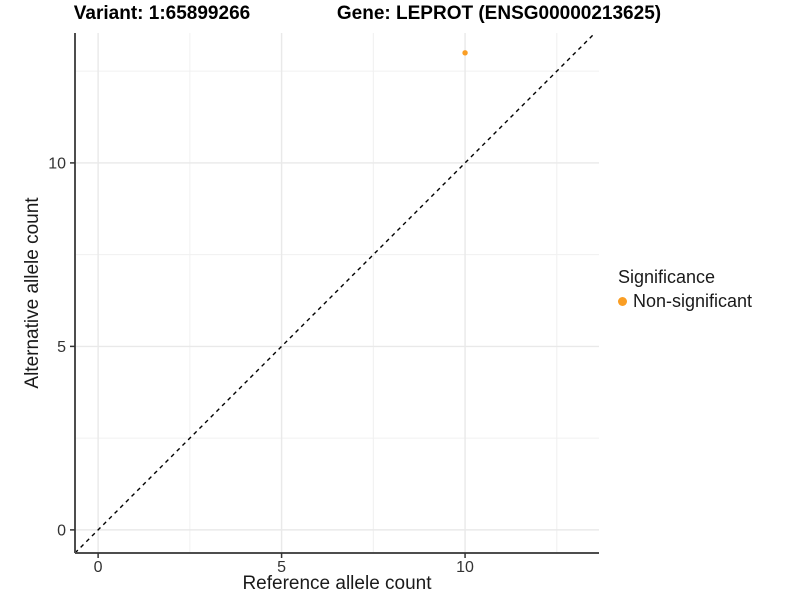 This screenshot has width=800, height=600. I want to click on non-significant-dot-icon, so click(622, 301).